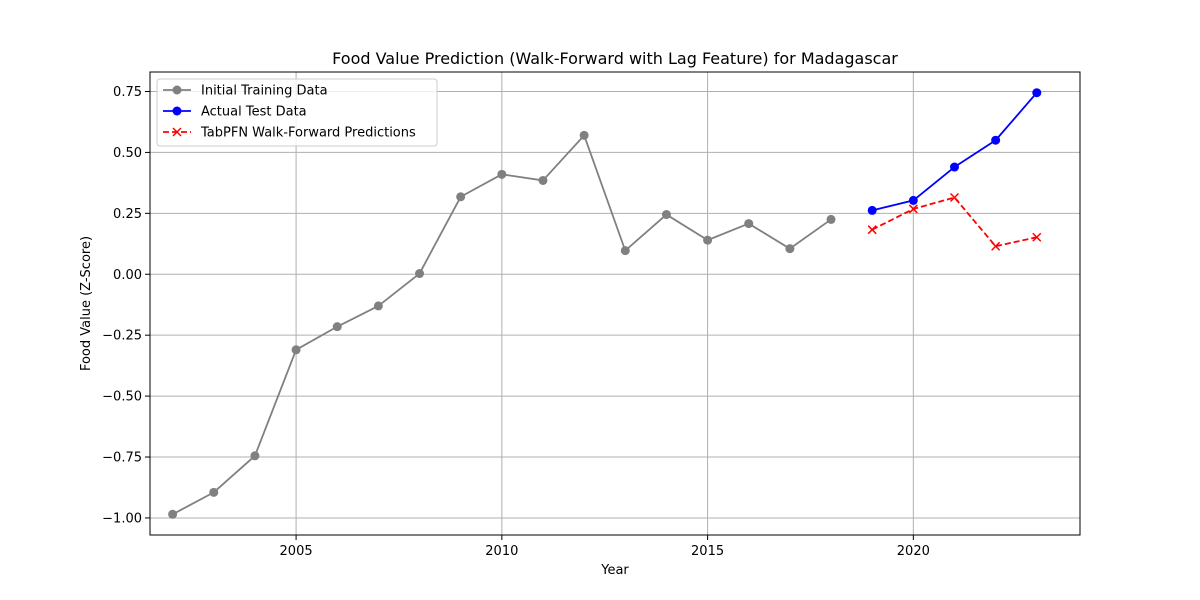  Describe the element at coordinates (122, 336) in the screenshot. I see `y-tick-label: −0.25` at that location.